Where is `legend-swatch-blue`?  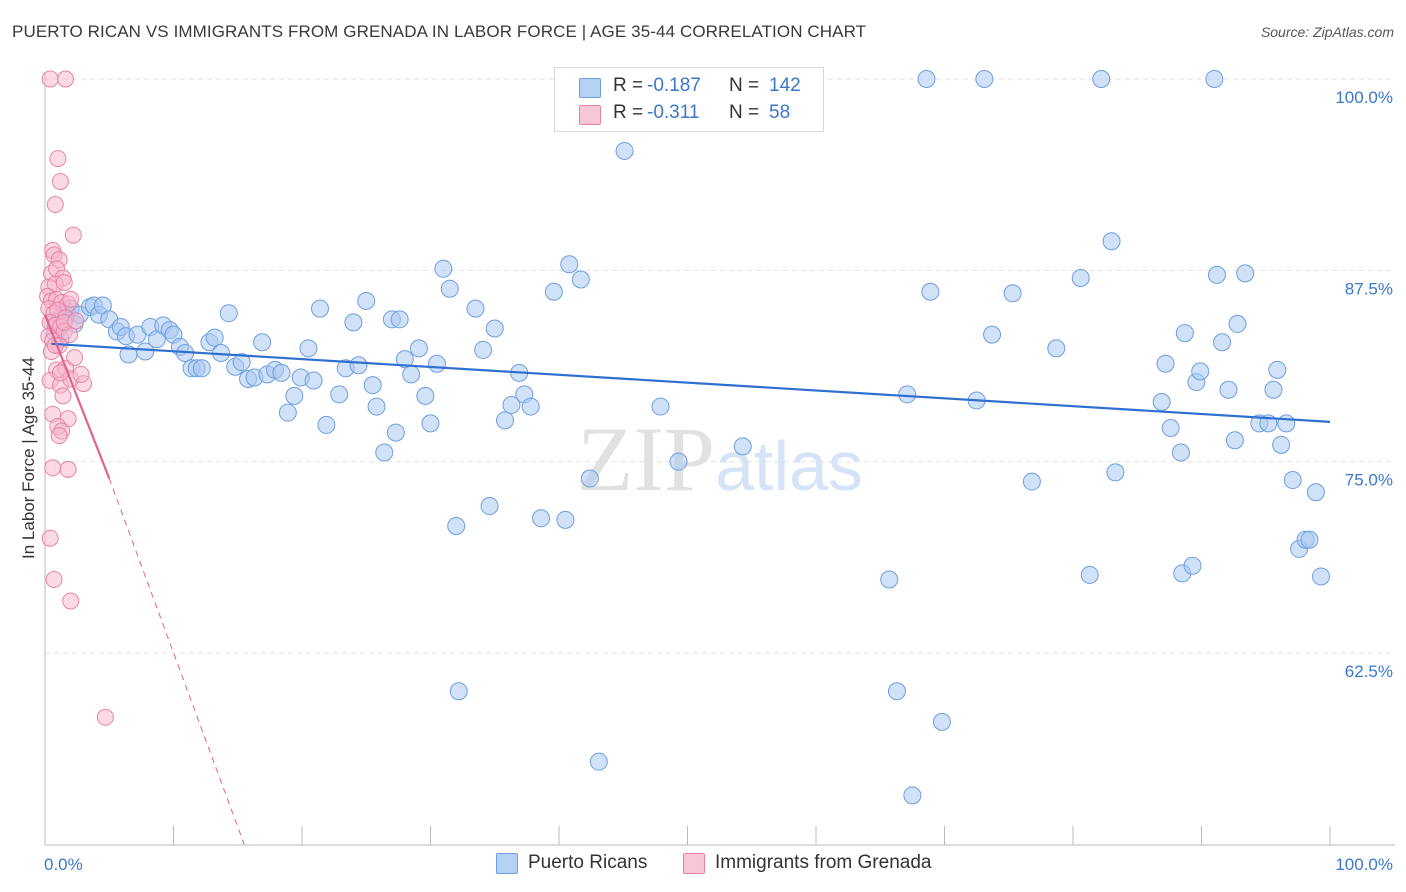 legend-swatch-blue is located at coordinates (590, 88).